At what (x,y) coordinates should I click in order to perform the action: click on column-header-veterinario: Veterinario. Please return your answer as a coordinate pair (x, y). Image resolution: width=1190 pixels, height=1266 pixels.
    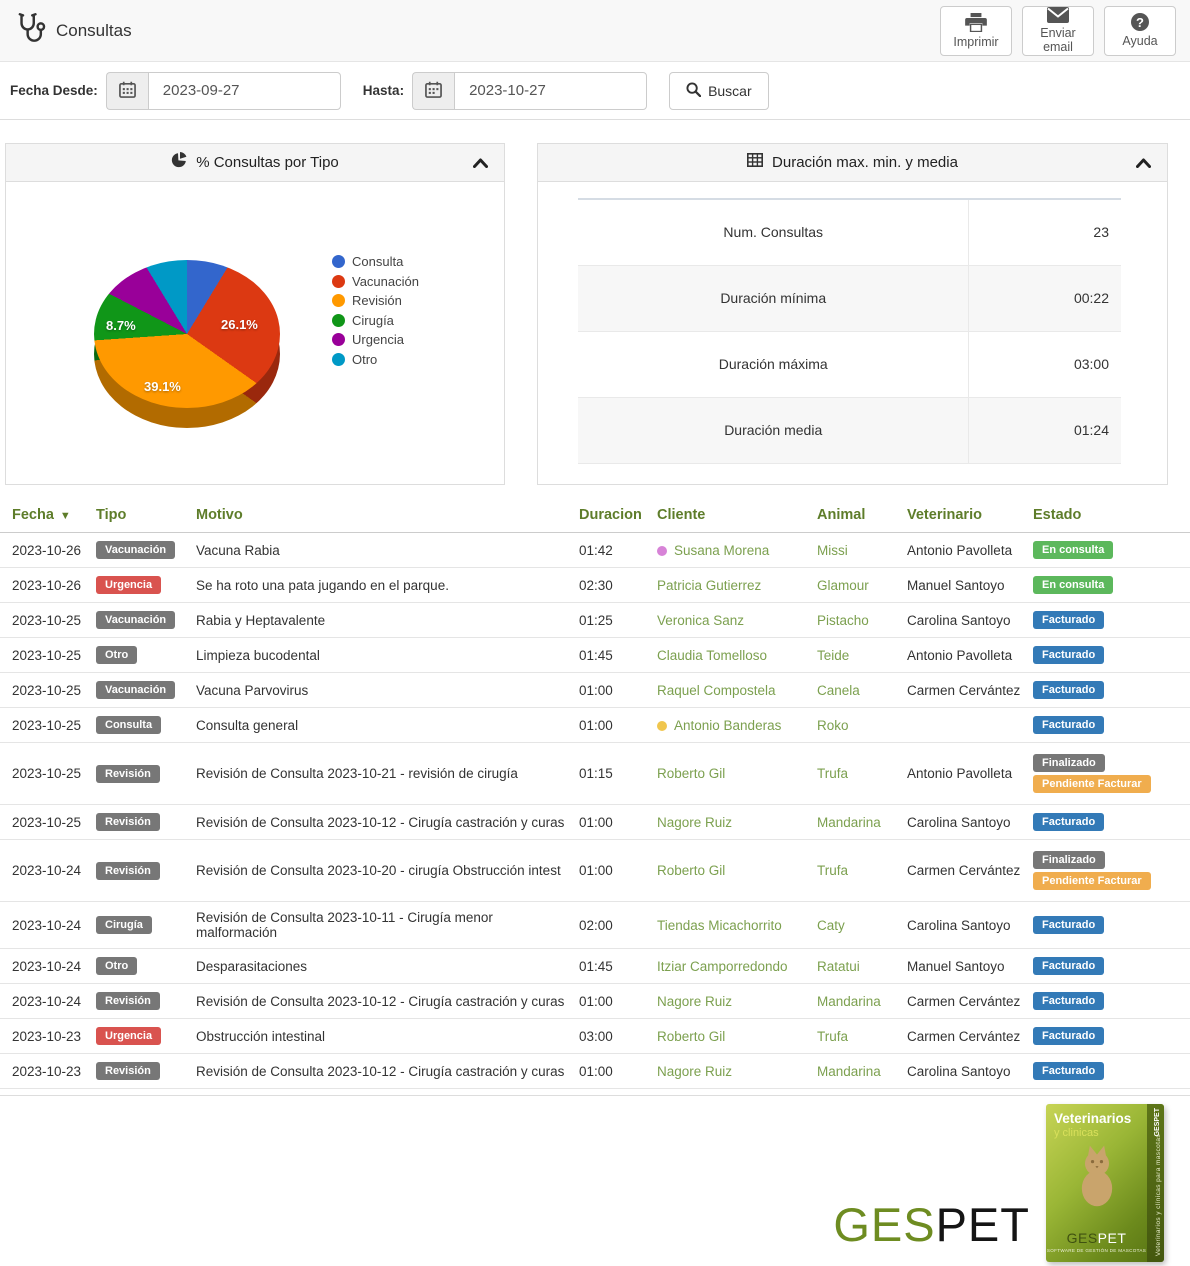
    Looking at the image, I should click on (970, 515).